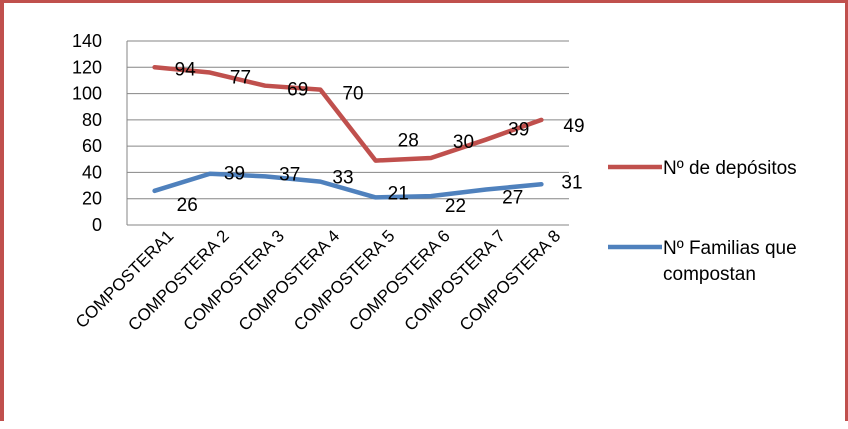  Describe the element at coordinates (709, 274) in the screenshot. I see `legend-label-continued: compostan` at that location.